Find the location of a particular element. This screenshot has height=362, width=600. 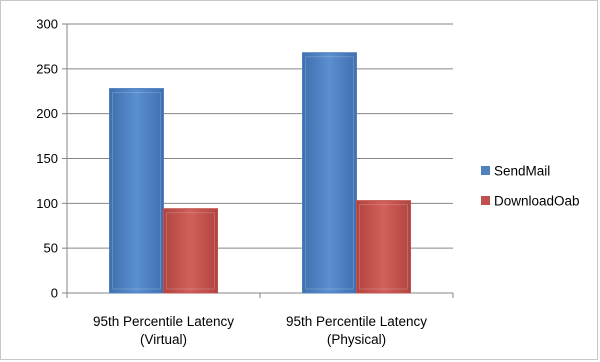

y-tick-label: 250 is located at coordinates (47, 68).